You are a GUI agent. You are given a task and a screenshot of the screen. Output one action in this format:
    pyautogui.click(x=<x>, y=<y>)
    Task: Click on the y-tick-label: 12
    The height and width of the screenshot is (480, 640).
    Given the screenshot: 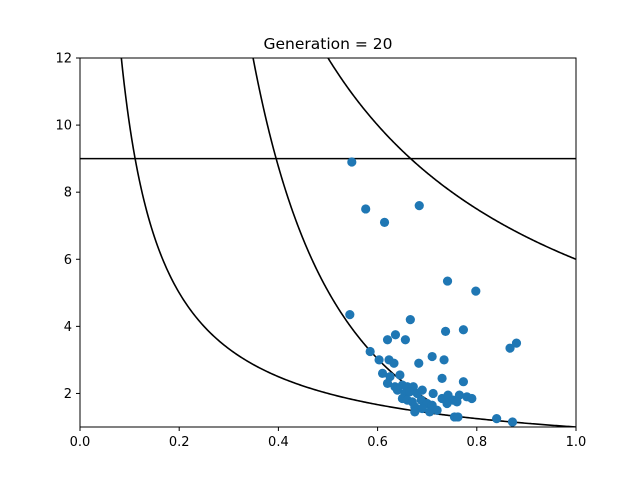 What is the action you would take?
    pyautogui.click(x=63, y=59)
    